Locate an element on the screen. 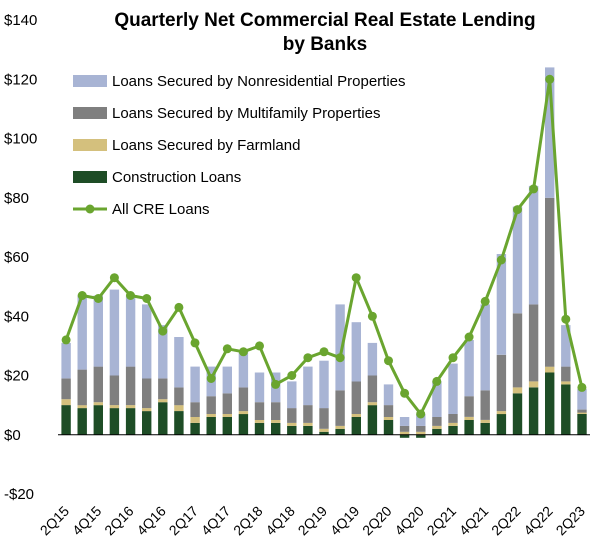 This screenshot has width=600, height=548. legend-item: All CRE Loans is located at coordinates (141, 209).